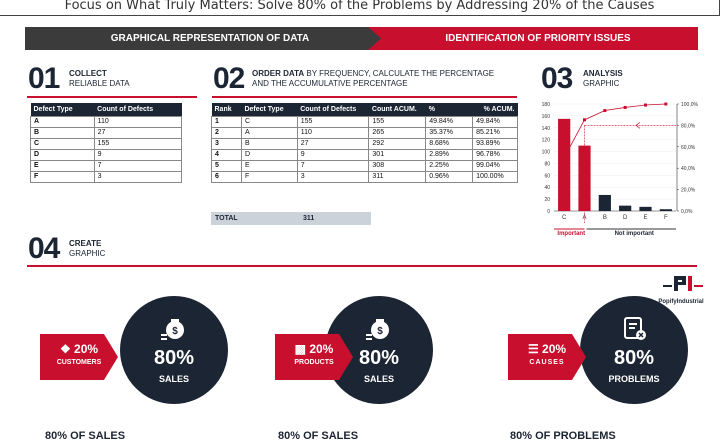 Image resolution: width=720 pixels, height=440 pixels. I want to click on step-number-03: 03, so click(557, 78).